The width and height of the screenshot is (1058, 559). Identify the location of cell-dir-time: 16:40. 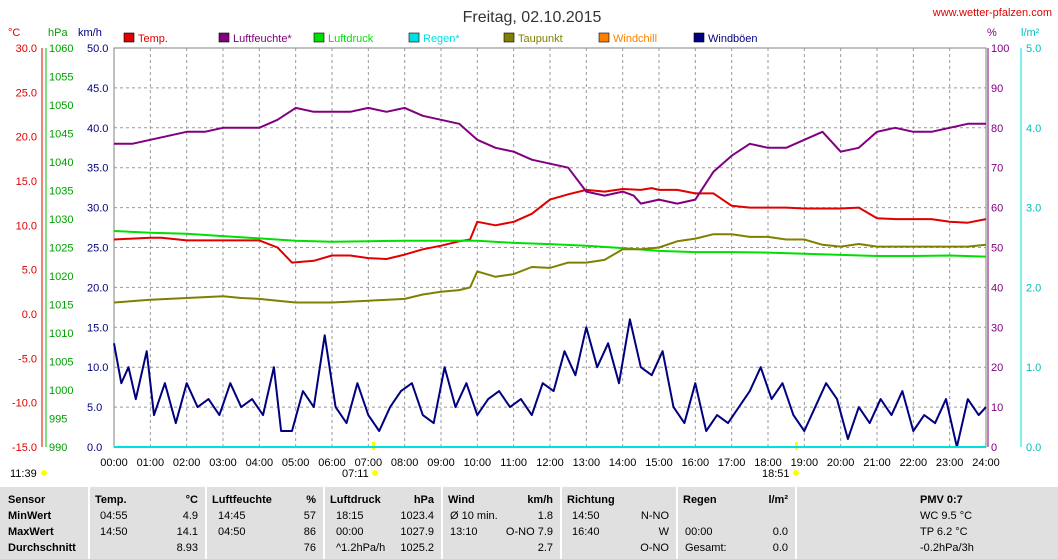
(586, 532).